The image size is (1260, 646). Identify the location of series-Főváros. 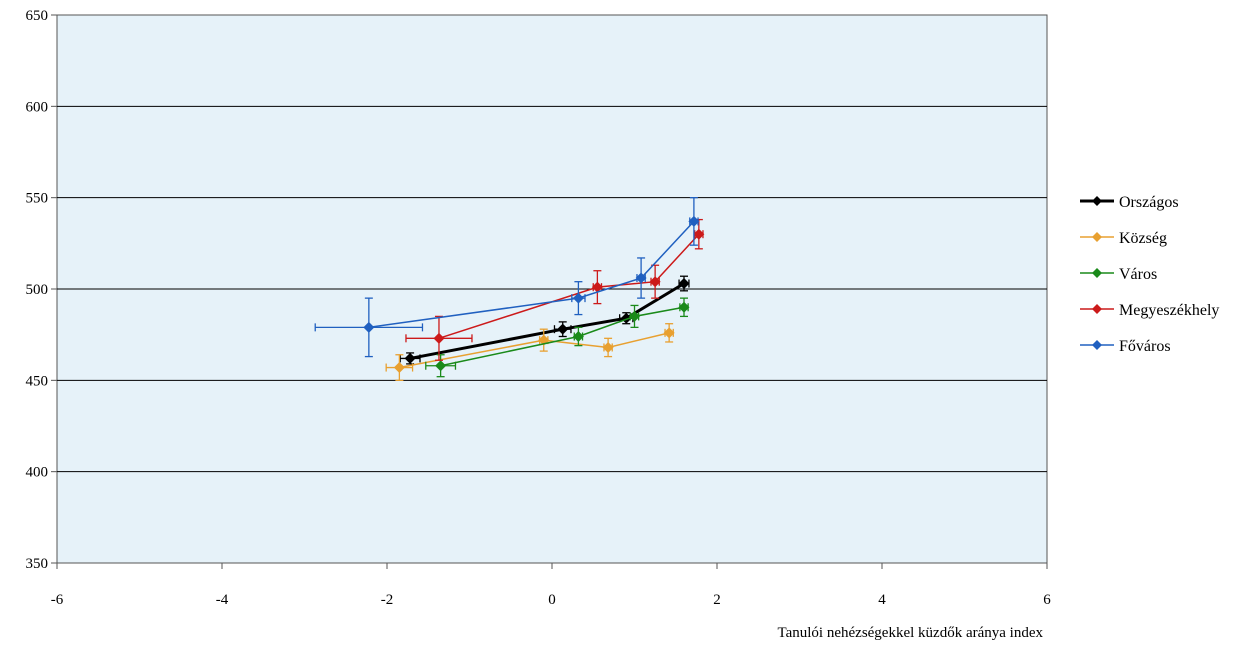
(507, 277).